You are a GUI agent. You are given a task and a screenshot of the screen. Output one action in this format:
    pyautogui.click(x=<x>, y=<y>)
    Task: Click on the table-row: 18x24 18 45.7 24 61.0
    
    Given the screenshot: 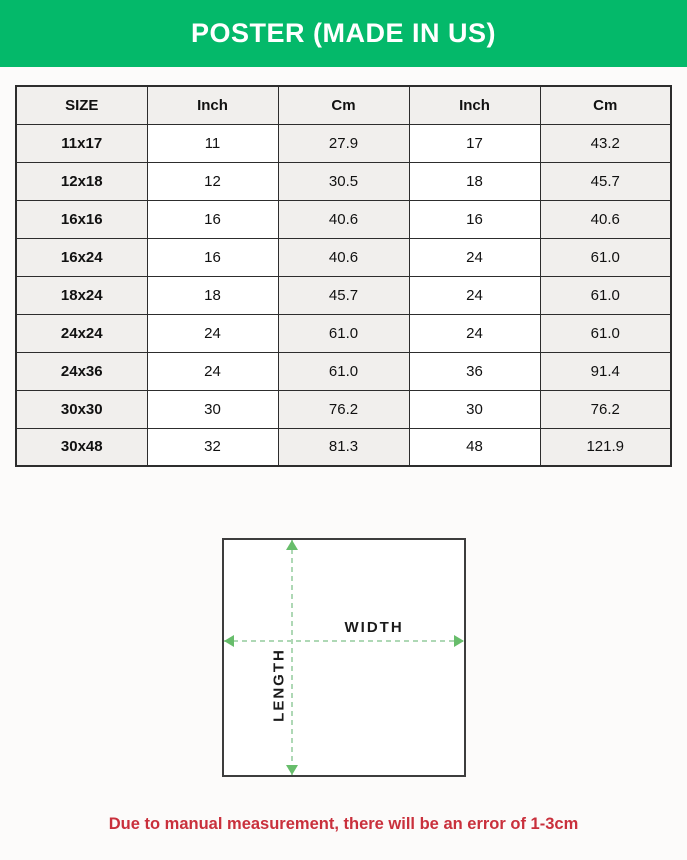 What is the action you would take?
    pyautogui.click(x=343, y=295)
    